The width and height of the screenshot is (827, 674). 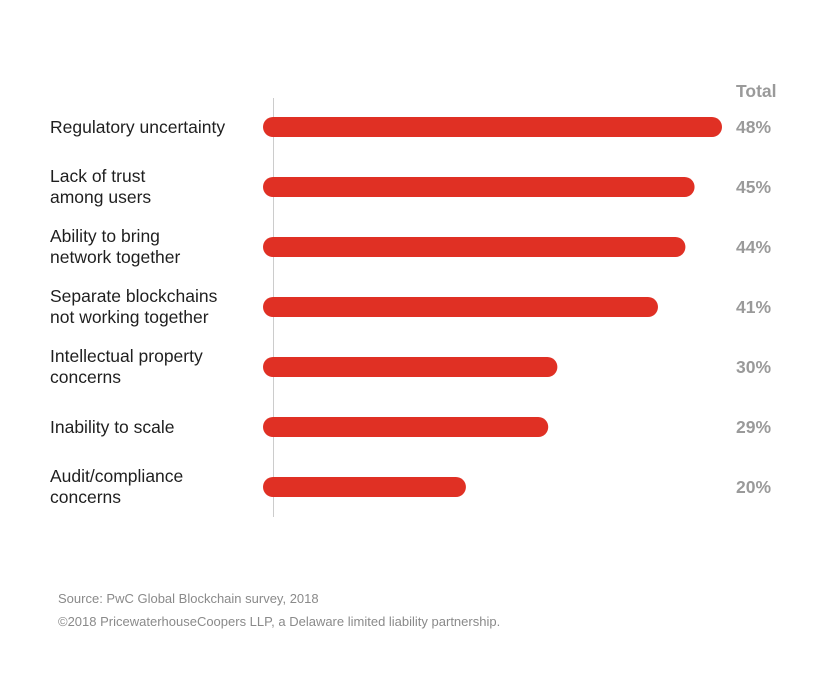 What do you see at coordinates (756, 91) in the screenshot?
I see `value-column-header: Total` at bounding box center [756, 91].